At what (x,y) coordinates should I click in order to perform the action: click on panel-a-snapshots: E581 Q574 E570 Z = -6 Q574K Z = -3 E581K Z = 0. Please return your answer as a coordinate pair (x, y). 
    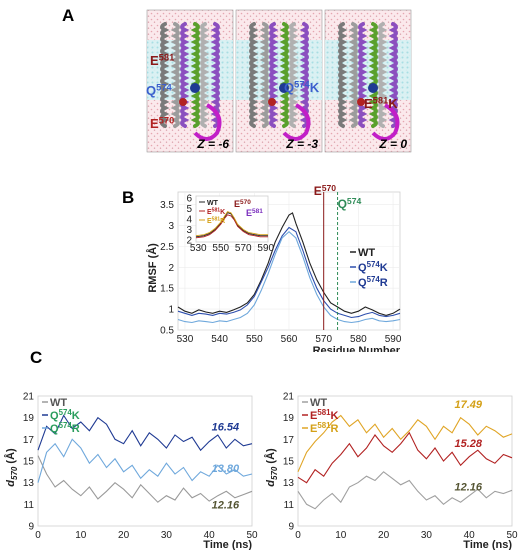
    Looking at the image, I should click on (279, 81).